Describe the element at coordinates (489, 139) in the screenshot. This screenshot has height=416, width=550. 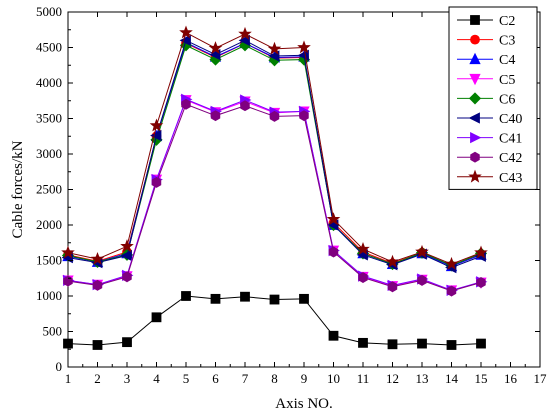
I see `legend-item: C41` at that location.